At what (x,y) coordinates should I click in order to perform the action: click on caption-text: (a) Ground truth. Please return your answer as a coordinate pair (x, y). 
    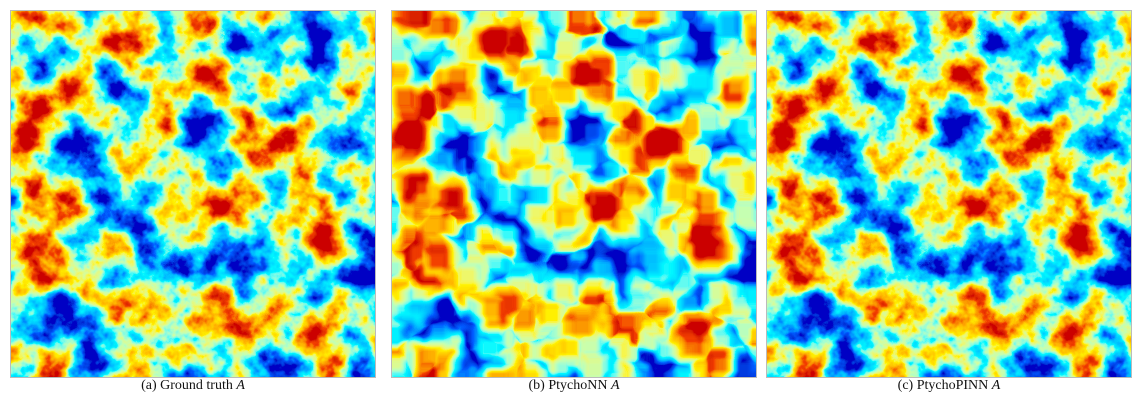
    Looking at the image, I should click on (187, 385).